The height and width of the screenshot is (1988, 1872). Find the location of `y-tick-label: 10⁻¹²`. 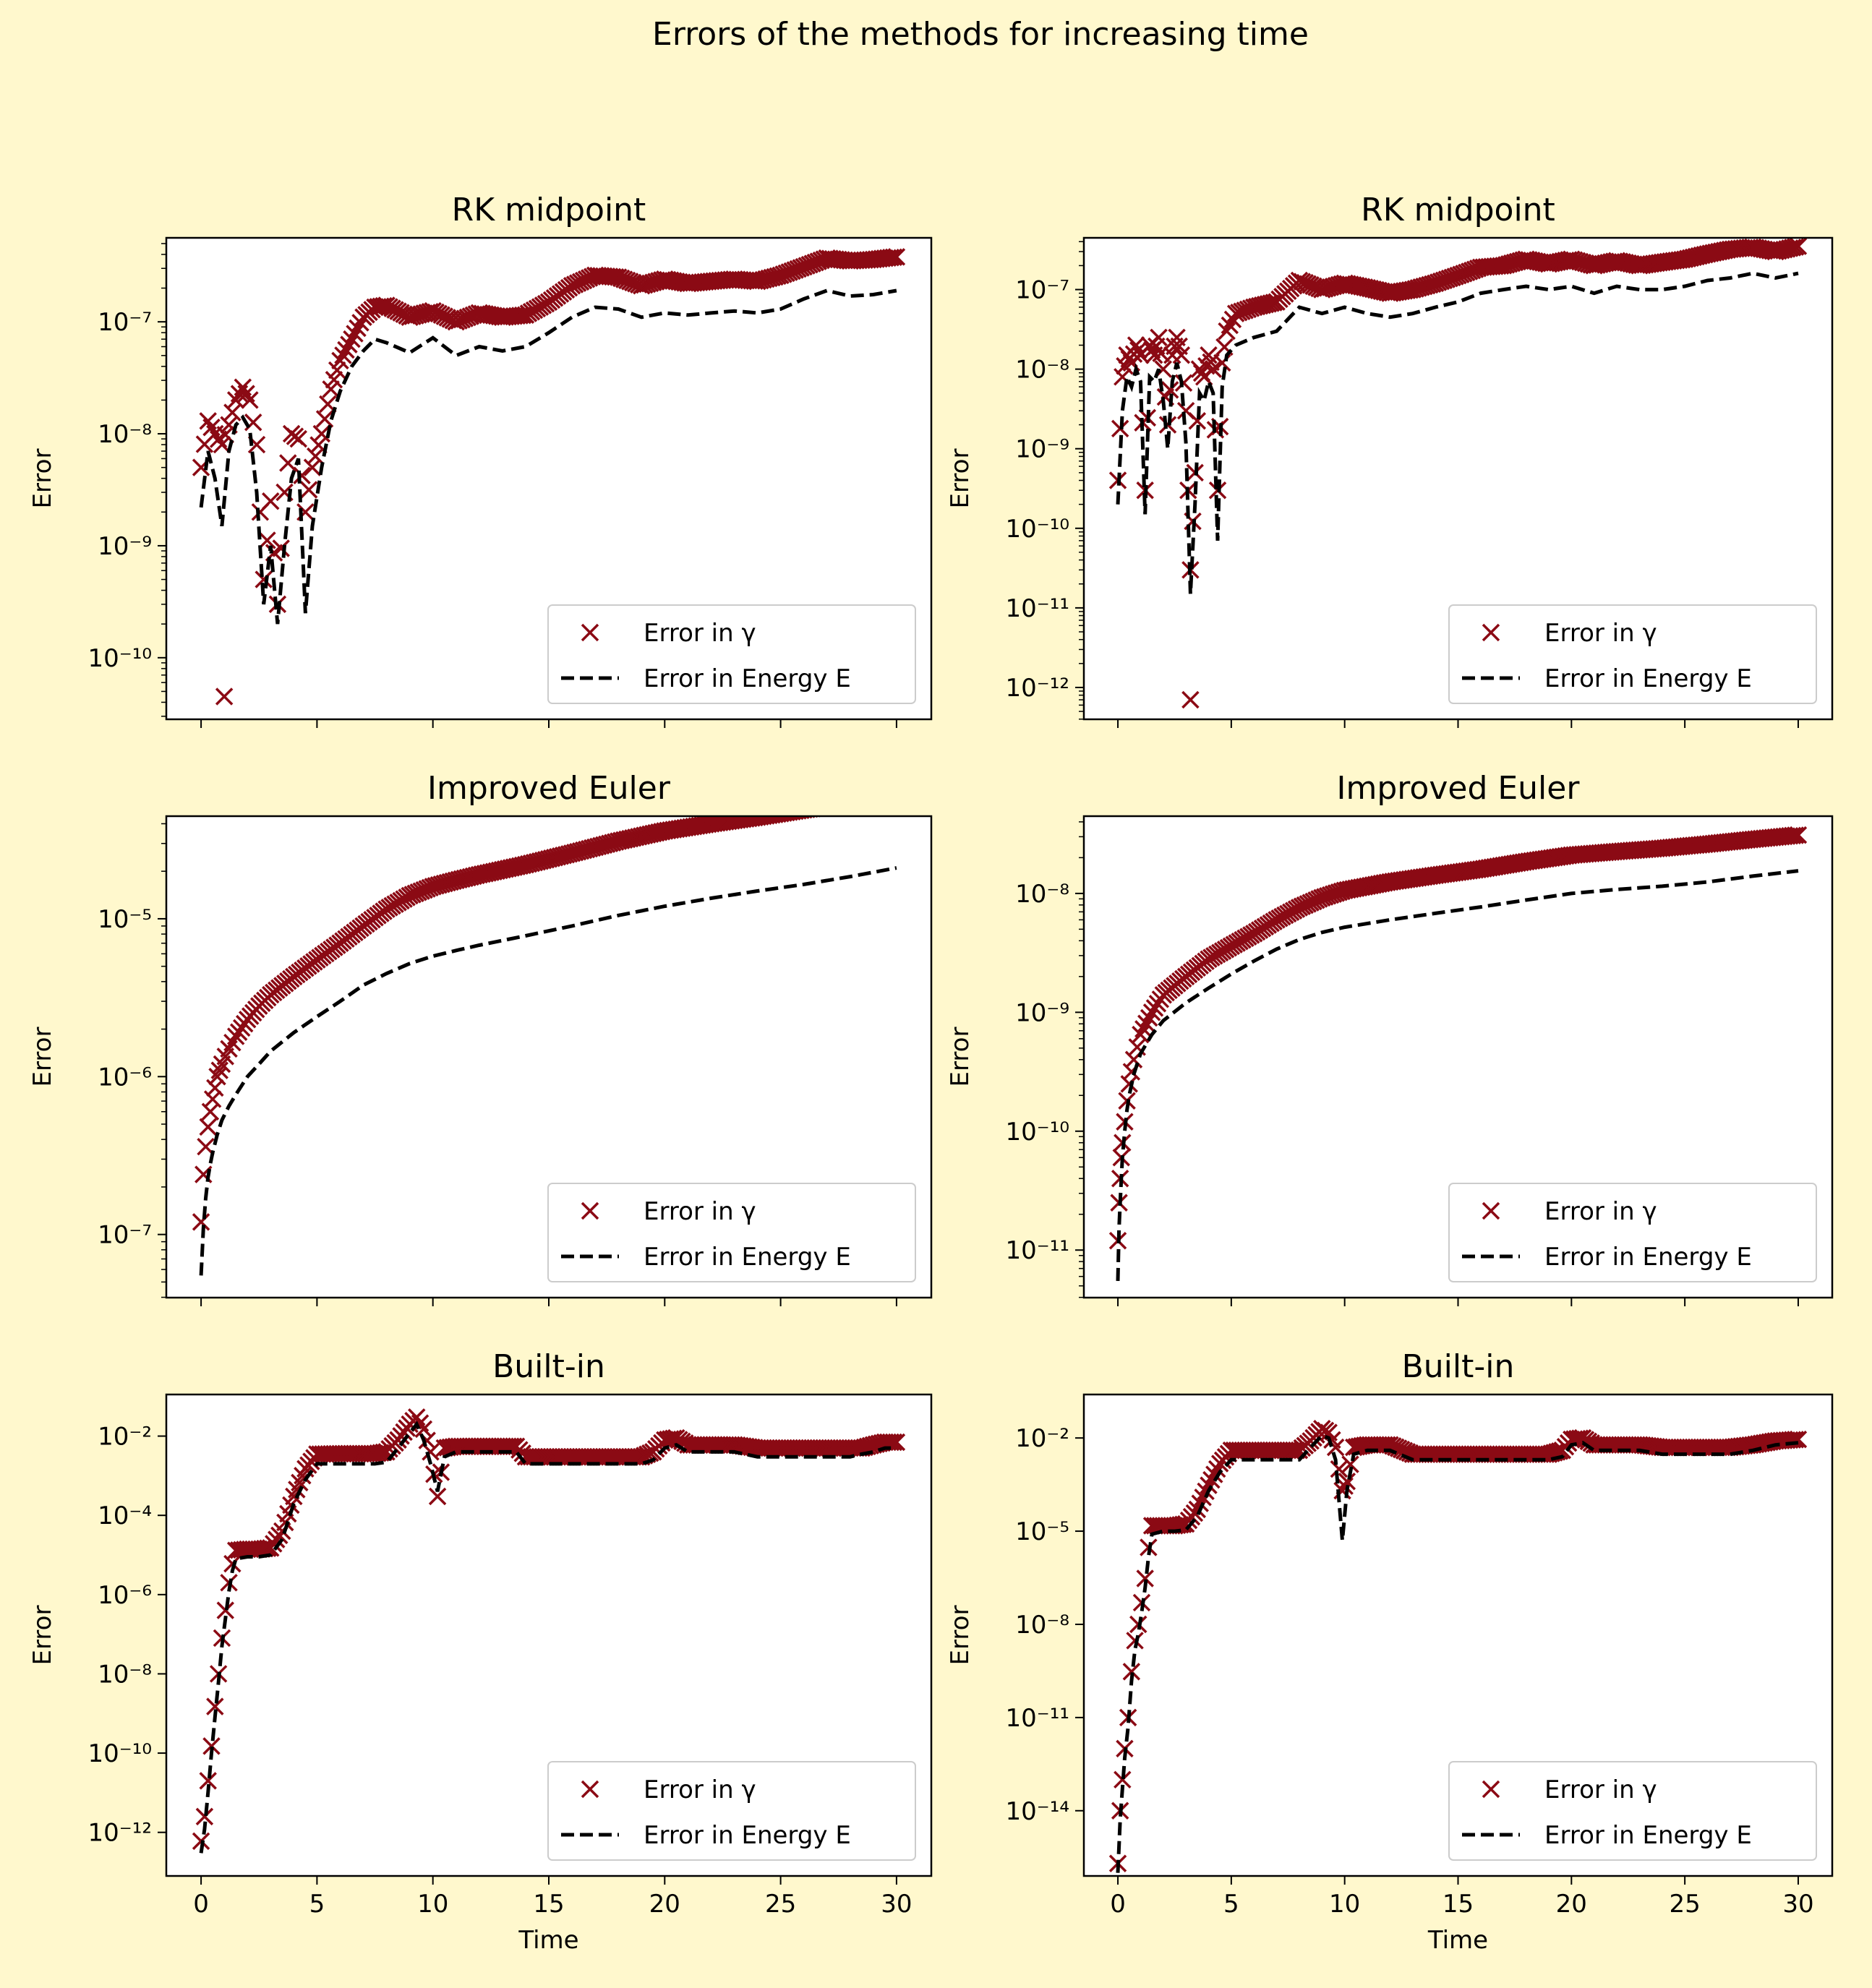

y-tick-label: 10⁻¹² is located at coordinates (1037, 688).